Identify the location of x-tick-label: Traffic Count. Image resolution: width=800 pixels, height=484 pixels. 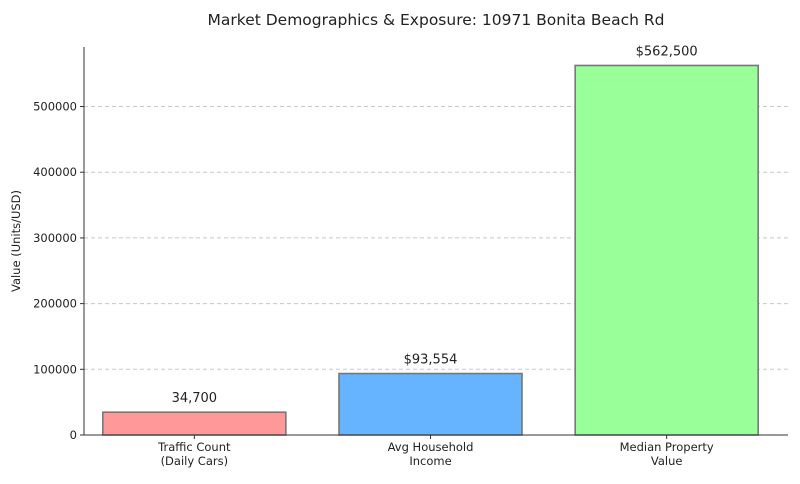
(194, 447).